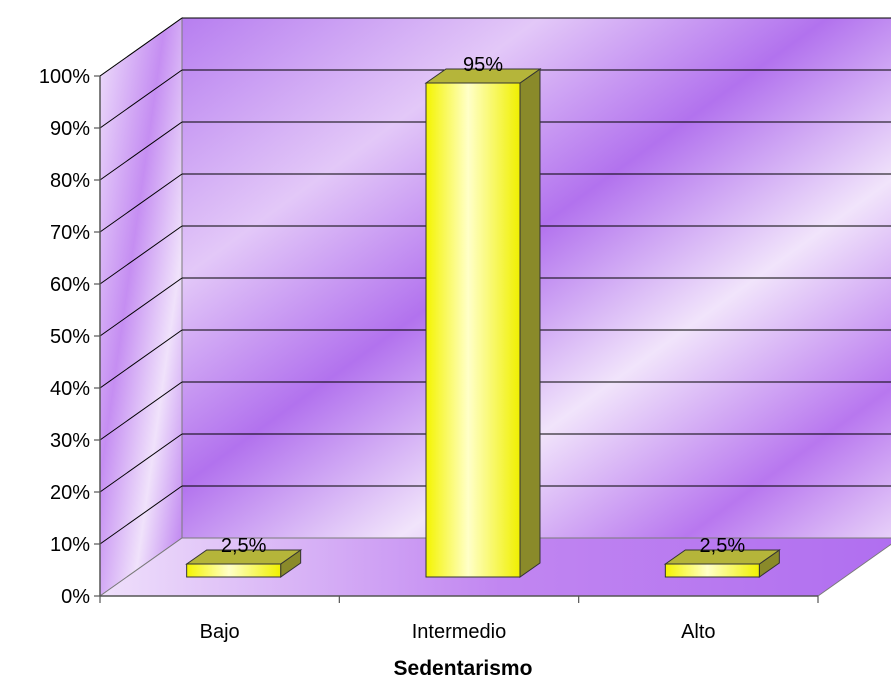  Describe the element at coordinates (70, 285) in the screenshot. I see `y-tick-label: 60%` at that location.